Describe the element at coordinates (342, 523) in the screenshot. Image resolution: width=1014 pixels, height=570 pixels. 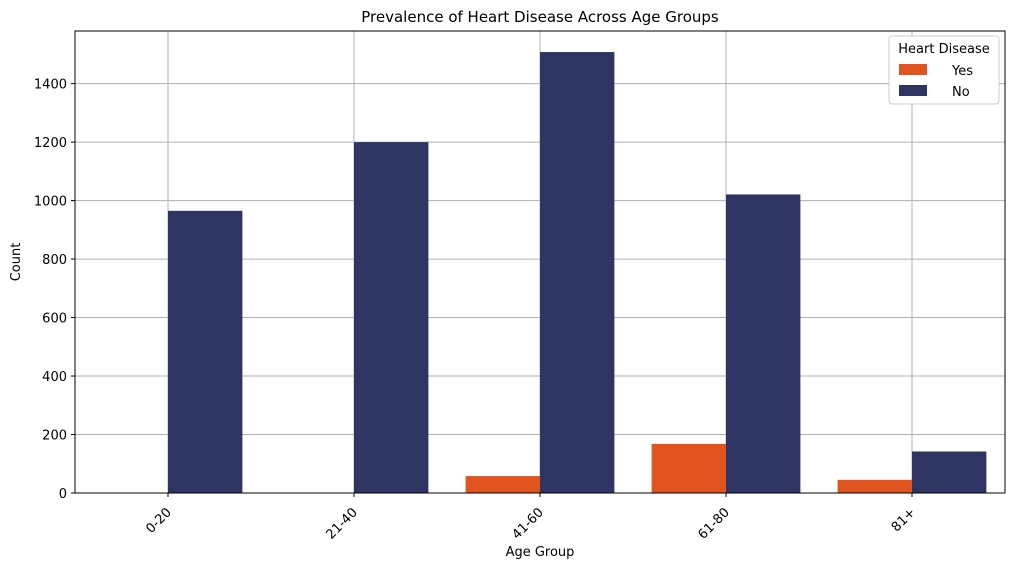
I see `x-tick-label: 21-40` at that location.